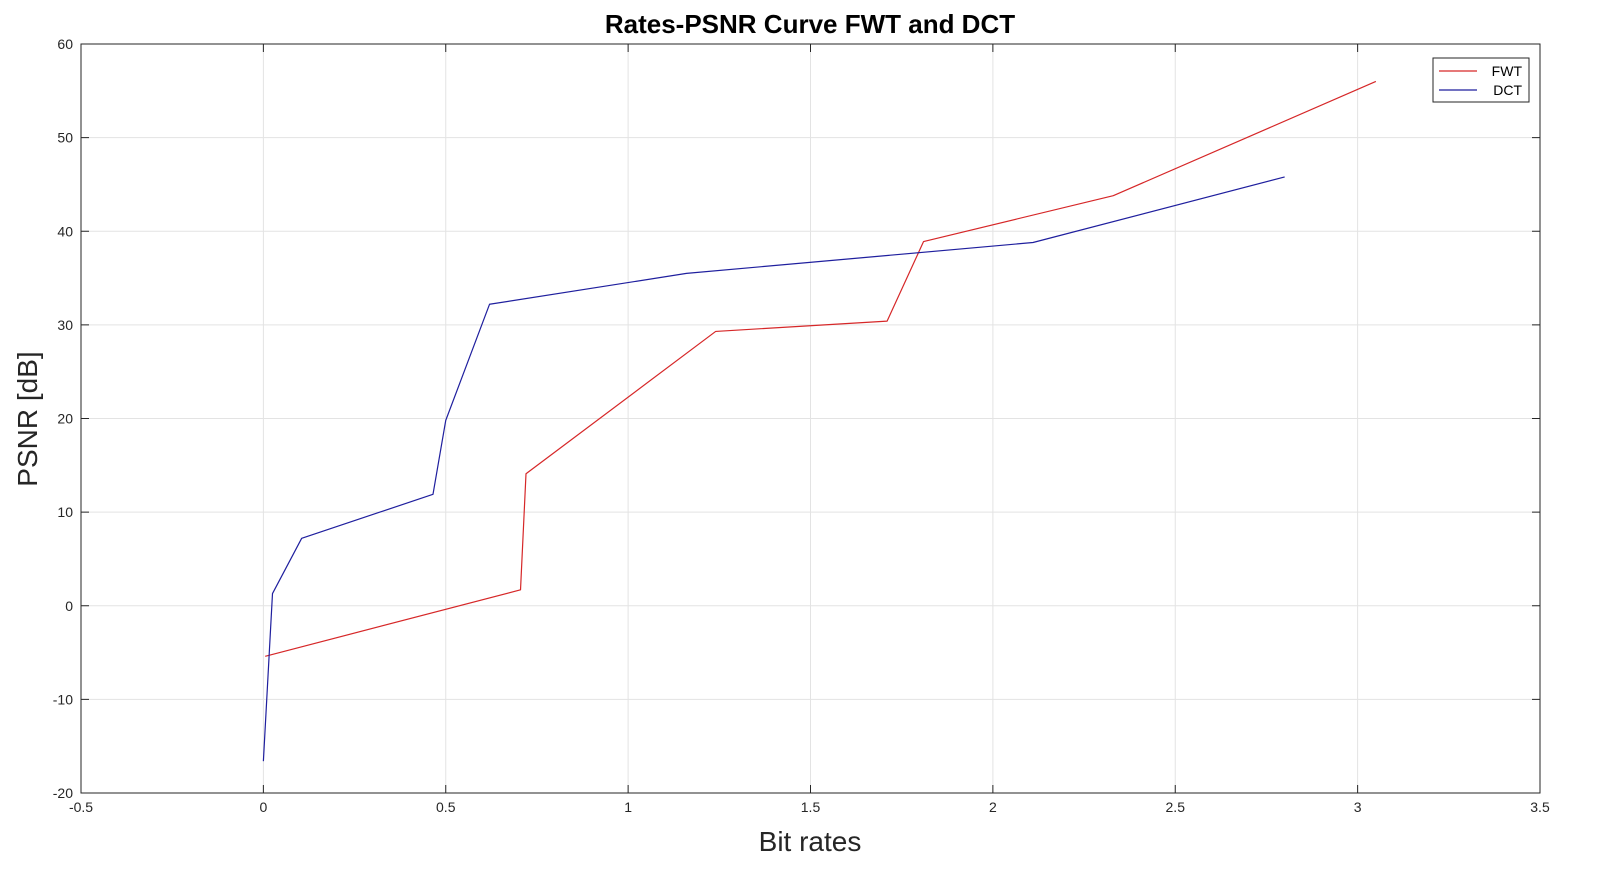 Image resolution: width=1597 pixels, height=885 pixels. Describe the element at coordinates (1358, 807) in the screenshot. I see `x-tick-label: 3` at that location.